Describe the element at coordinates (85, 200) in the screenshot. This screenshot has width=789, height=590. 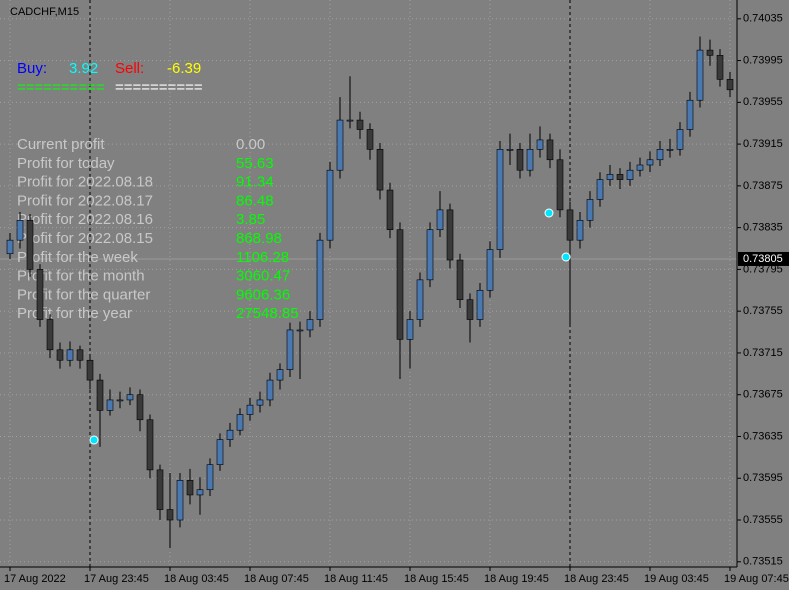
I see `profit-label: Profit for 2022.08.17` at that location.